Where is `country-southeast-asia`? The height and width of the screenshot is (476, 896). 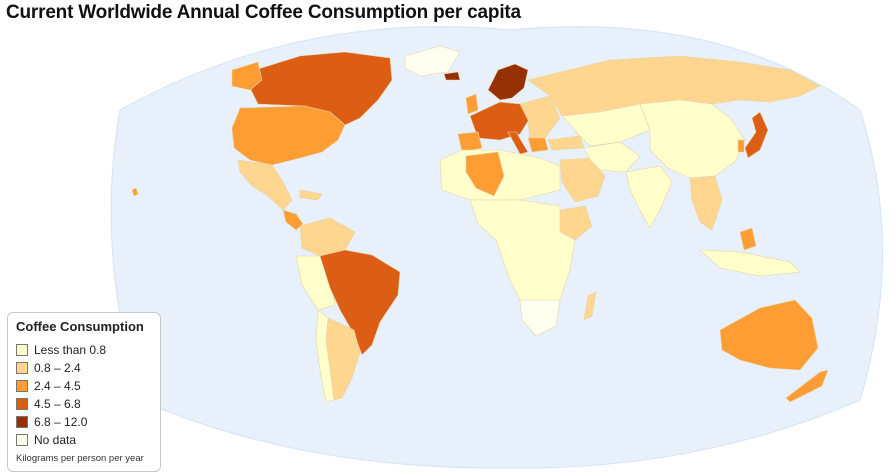 country-southeast-asia is located at coordinates (706, 203).